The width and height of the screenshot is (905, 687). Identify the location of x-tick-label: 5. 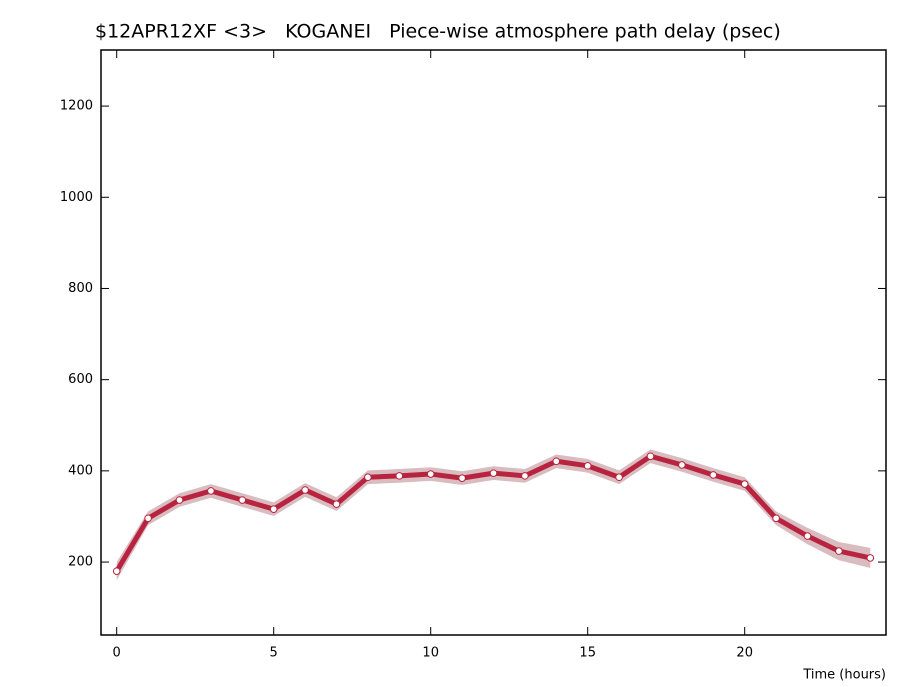
(274, 653).